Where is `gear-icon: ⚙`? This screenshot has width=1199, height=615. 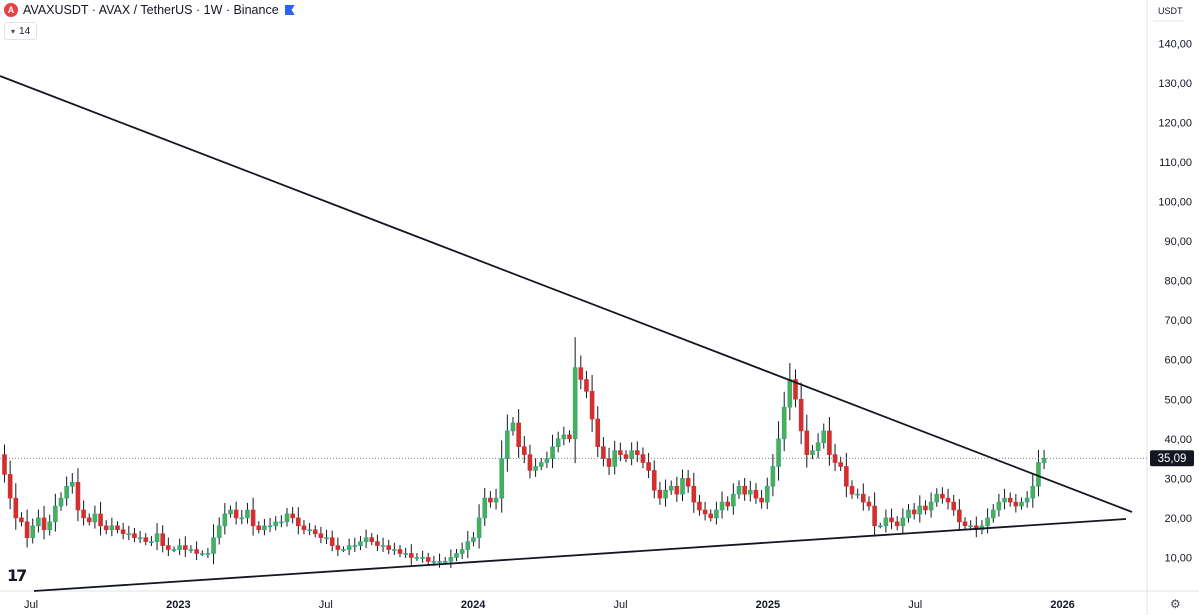
gear-icon: ⚙ is located at coordinates (1175, 604).